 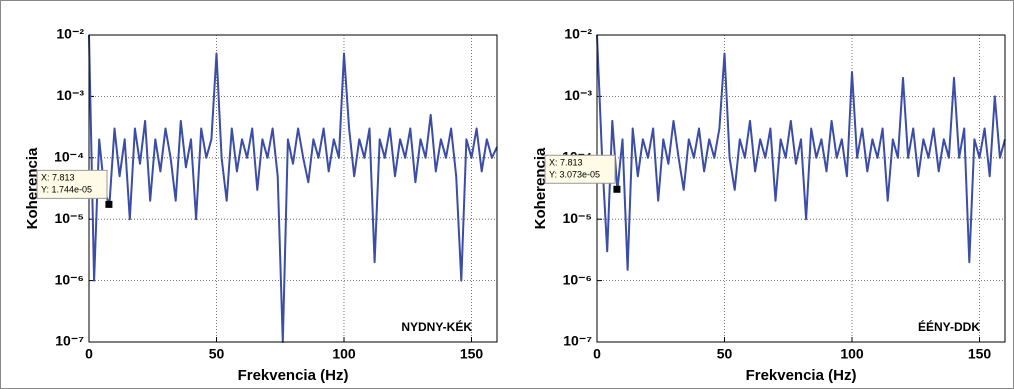 What do you see at coordinates (436, 326) in the screenshot?
I see `plot-annotation: NYDNY-KÉK` at bounding box center [436, 326].